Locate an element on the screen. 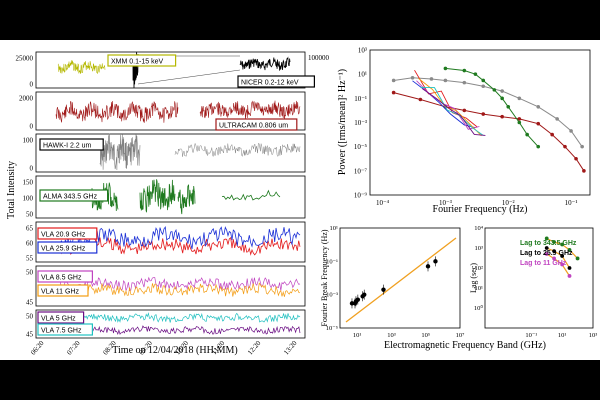 Image resolution: width=600 pixels, height=400 pixels. vla-25-9-series is located at coordinates (180, 238).